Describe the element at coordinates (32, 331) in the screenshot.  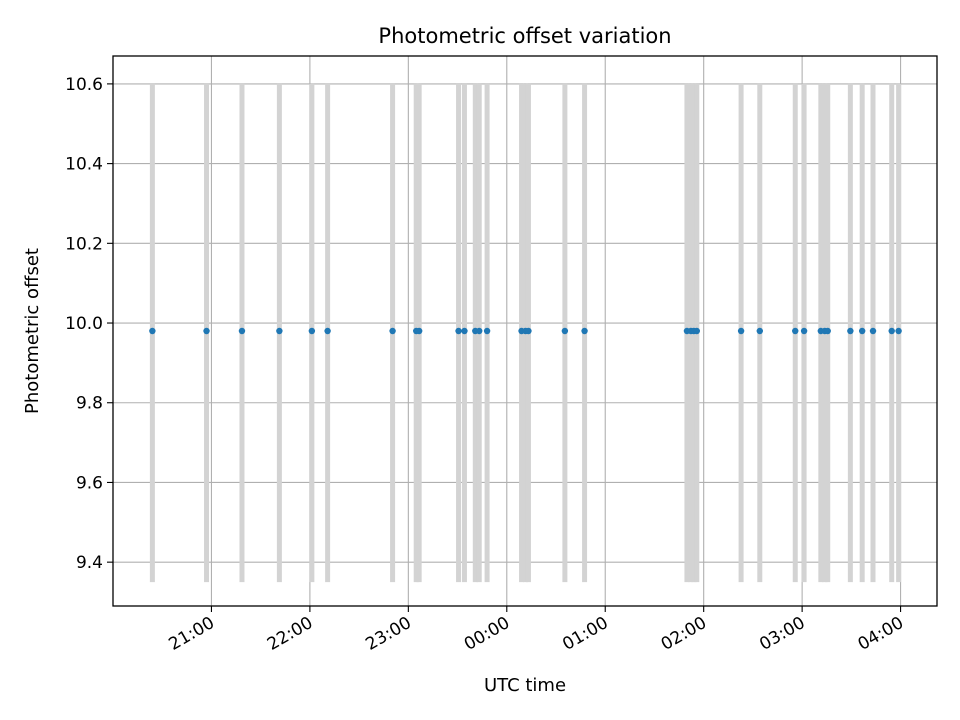
I see `y-axis-label: Photometric offset` at that location.